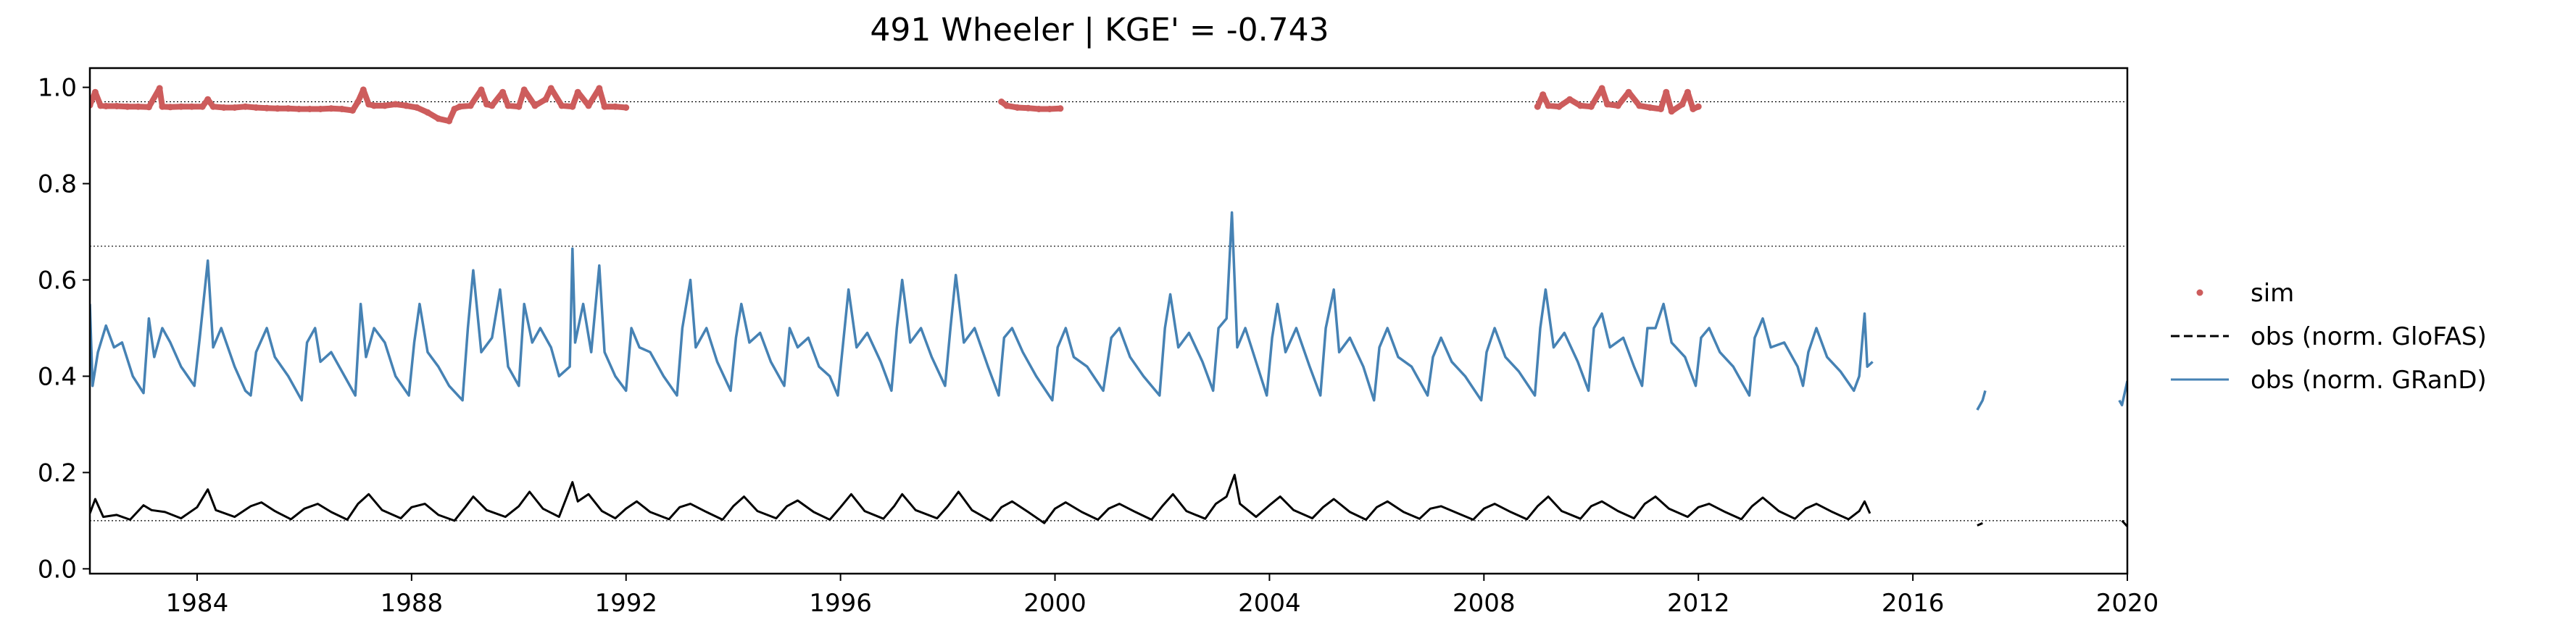  Describe the element at coordinates (197, 603) in the screenshot. I see `x-tick-label: 1984` at that location.